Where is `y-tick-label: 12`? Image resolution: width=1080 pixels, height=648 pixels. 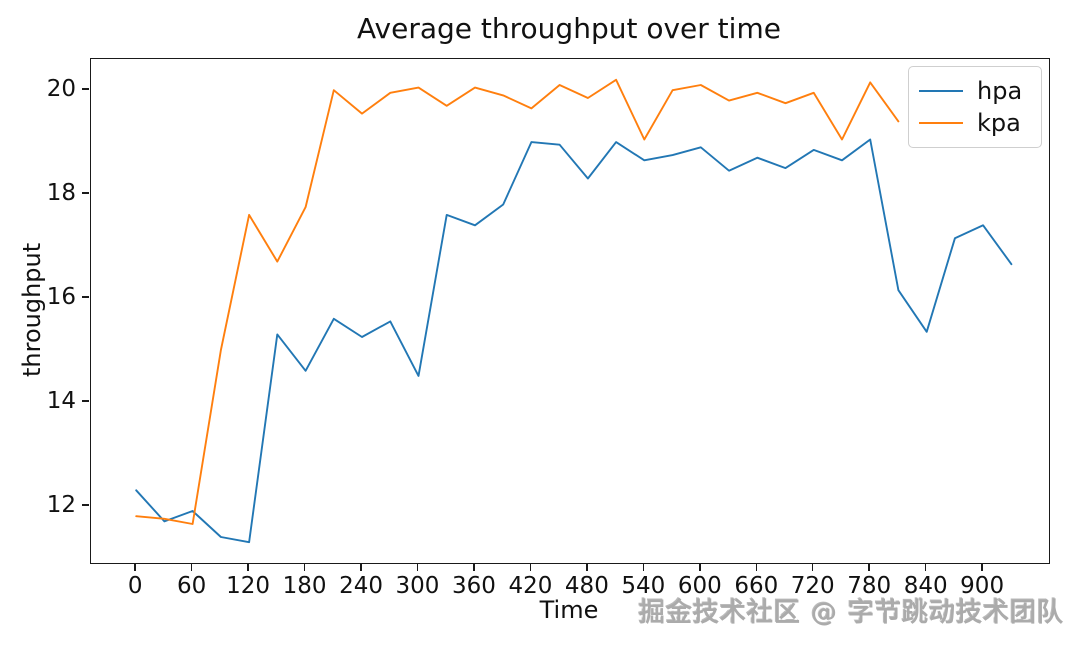 y-tick-label: 12 is located at coordinates (61, 504).